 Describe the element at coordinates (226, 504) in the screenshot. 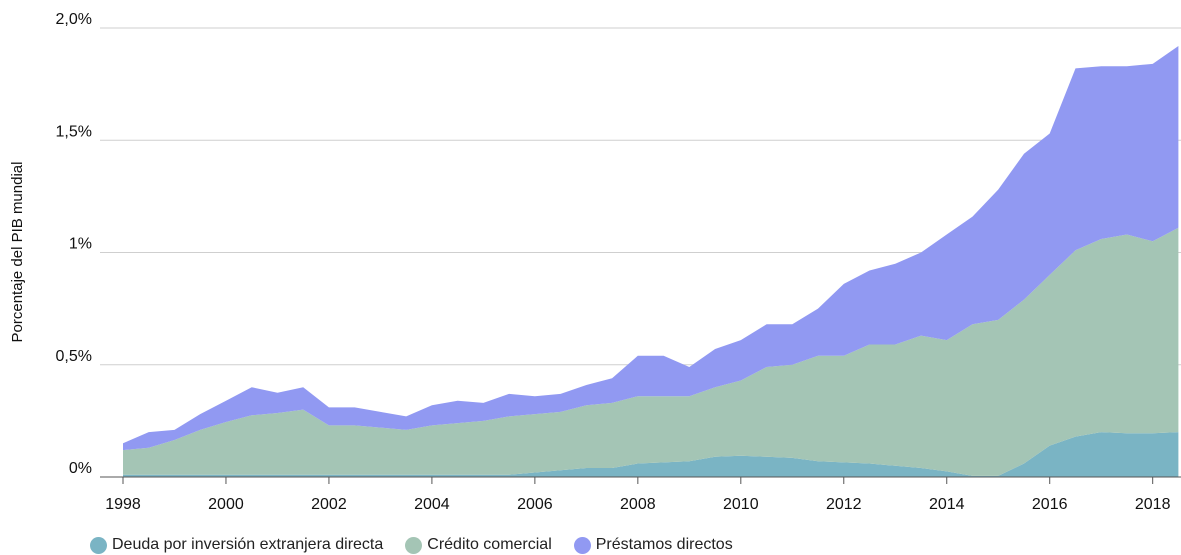

I see `x-tick-label: 2000` at that location.